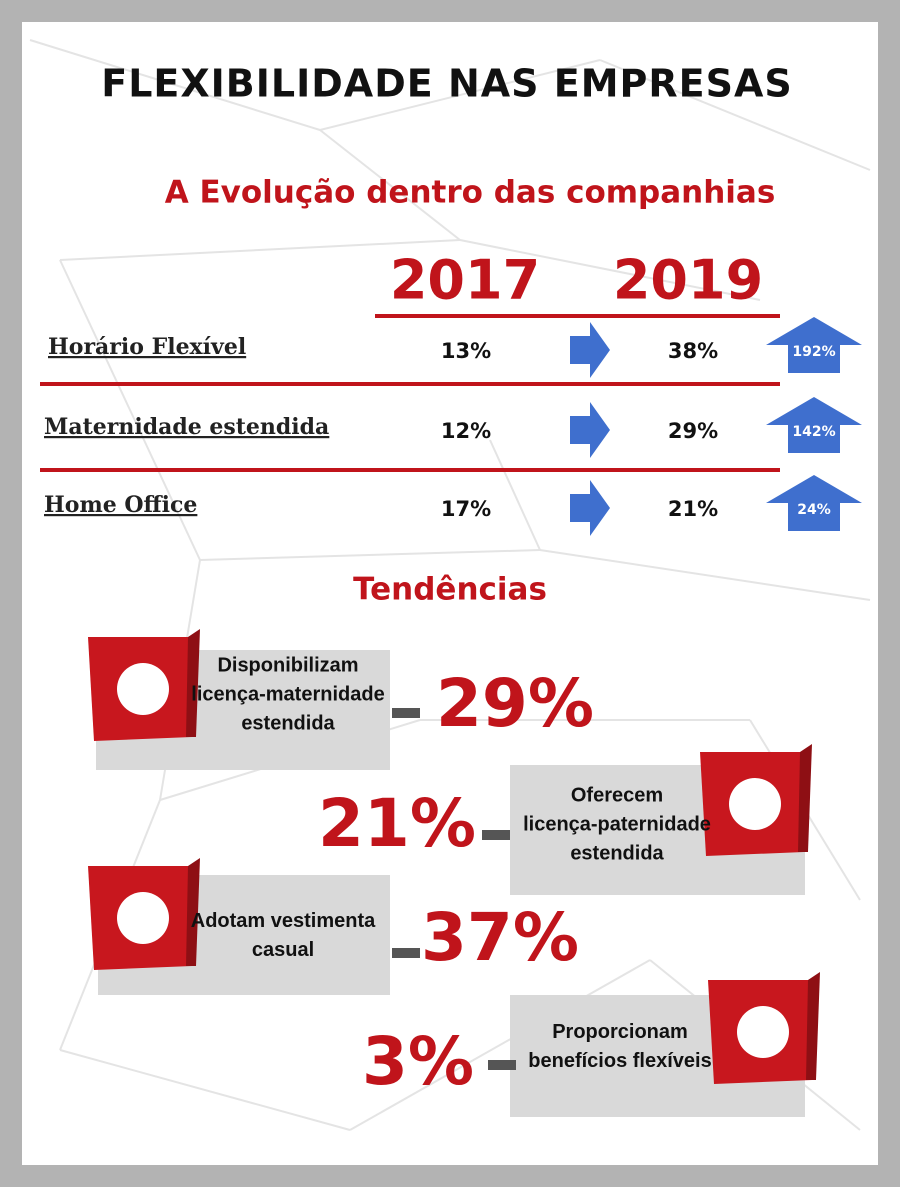 This screenshot has width=900, height=1187. What do you see at coordinates (617, 795) in the screenshot?
I see `card-text: Oferecem` at bounding box center [617, 795].